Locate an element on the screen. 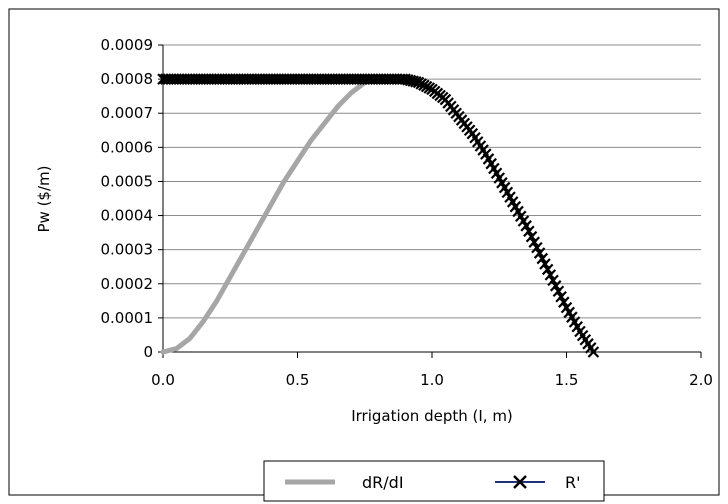 Image resolution: width=728 pixels, height=504 pixels. y-tick-label: 0.0005 is located at coordinates (127, 181).